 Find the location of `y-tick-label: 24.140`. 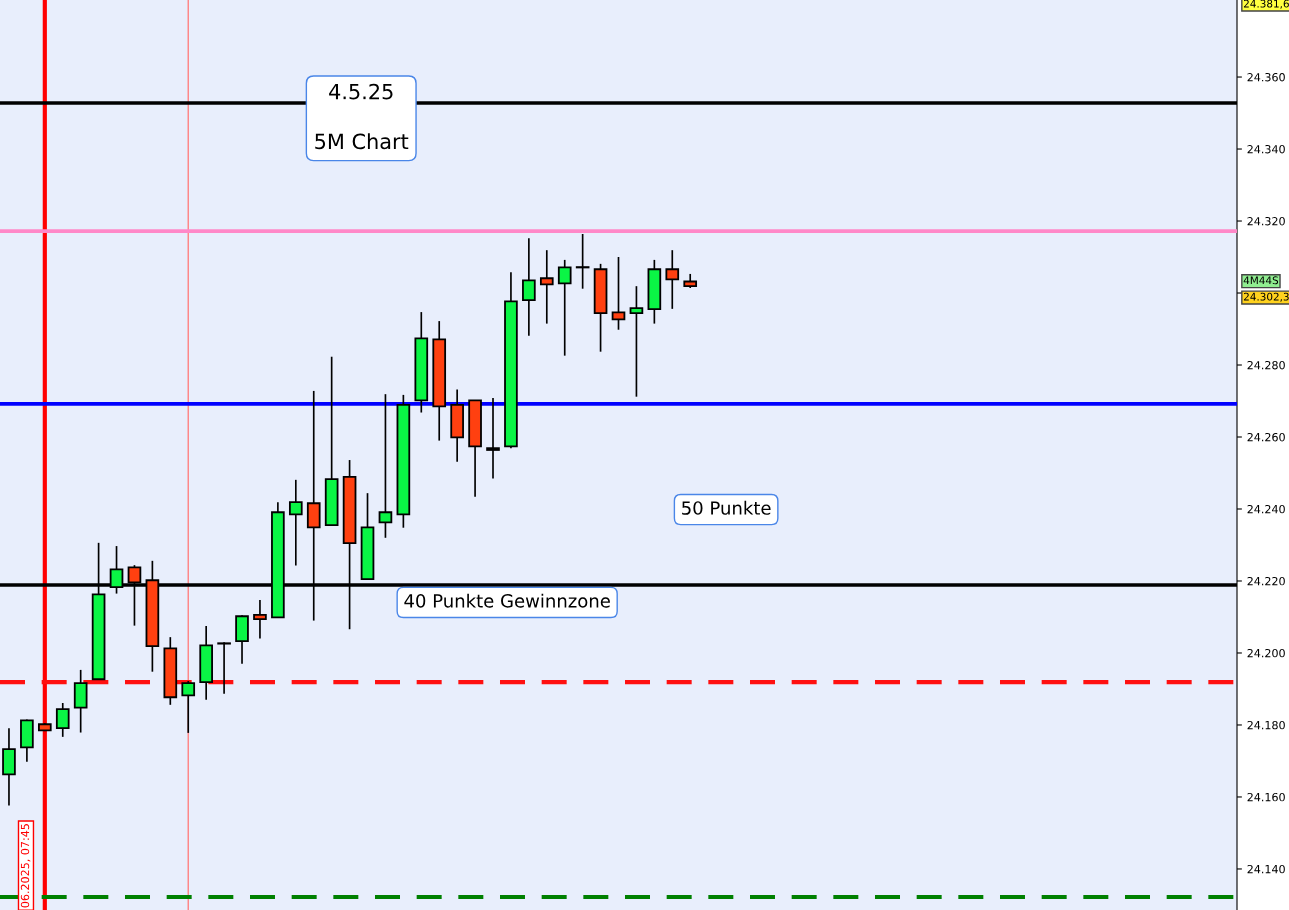

y-tick-label: 24.140 is located at coordinates (1266, 869).